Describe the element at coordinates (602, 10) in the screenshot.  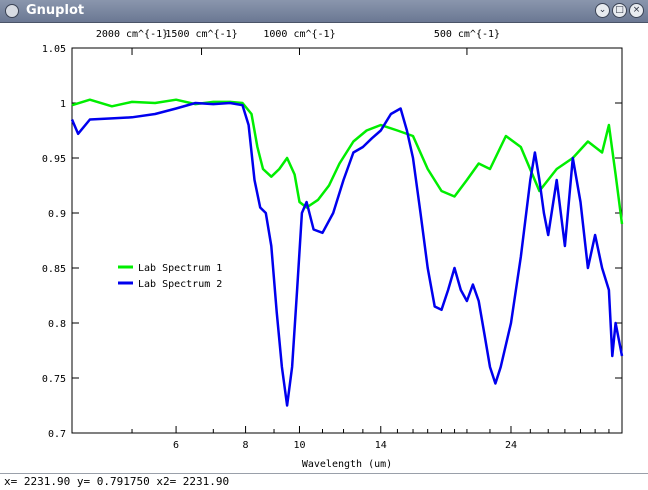
I see `minimize-icon: ⌄` at that location.